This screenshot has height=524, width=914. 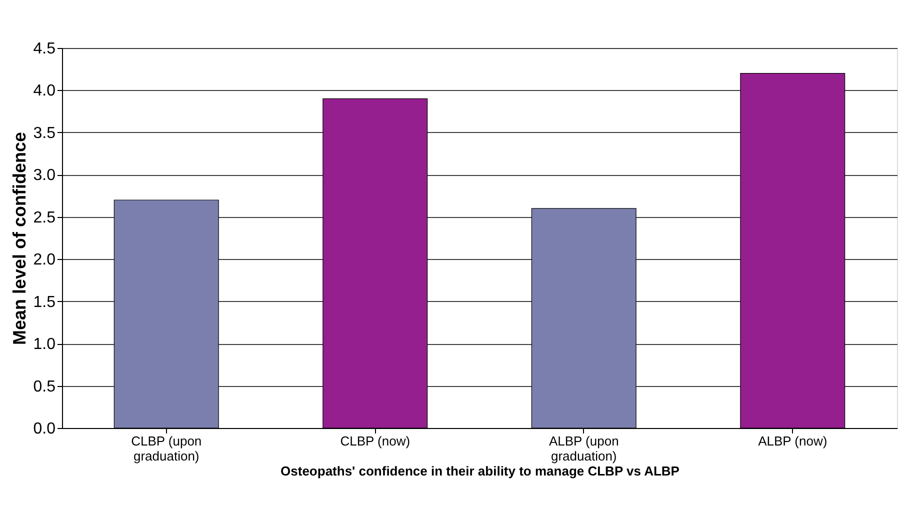 What do you see at coordinates (44, 175) in the screenshot?
I see `y-tick-label: 3.0` at bounding box center [44, 175].